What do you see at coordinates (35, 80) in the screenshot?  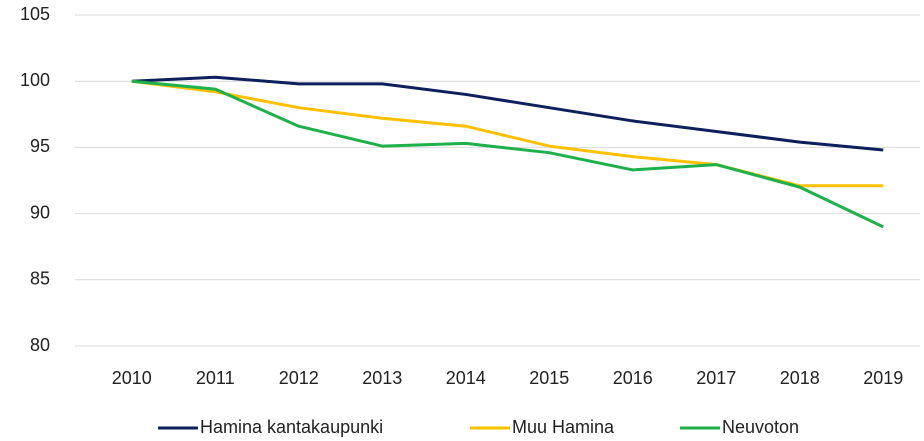 I see `y-tick-label: 100` at bounding box center [35, 80].